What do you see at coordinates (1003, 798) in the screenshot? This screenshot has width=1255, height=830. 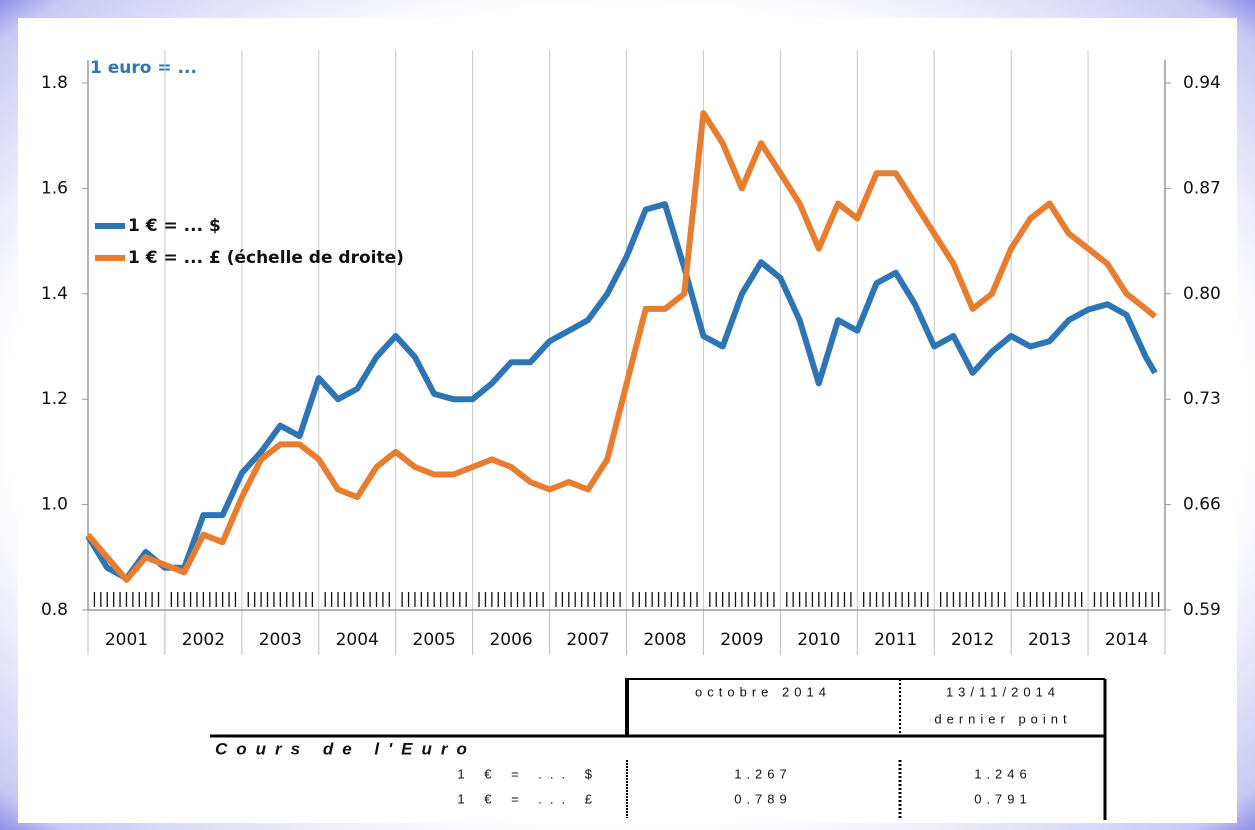 I see `cell: 0.791` at bounding box center [1003, 798].